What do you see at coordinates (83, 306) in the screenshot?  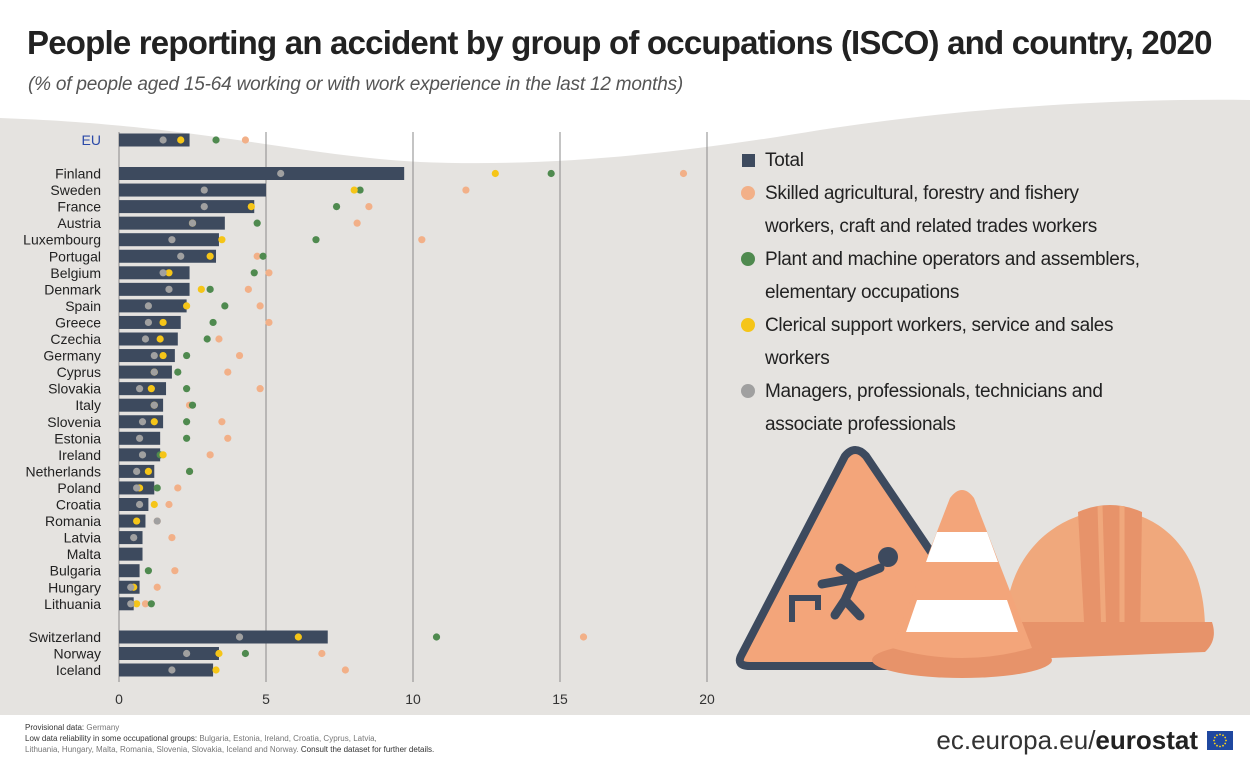 I see `y-category-label: Spain` at bounding box center [83, 306].